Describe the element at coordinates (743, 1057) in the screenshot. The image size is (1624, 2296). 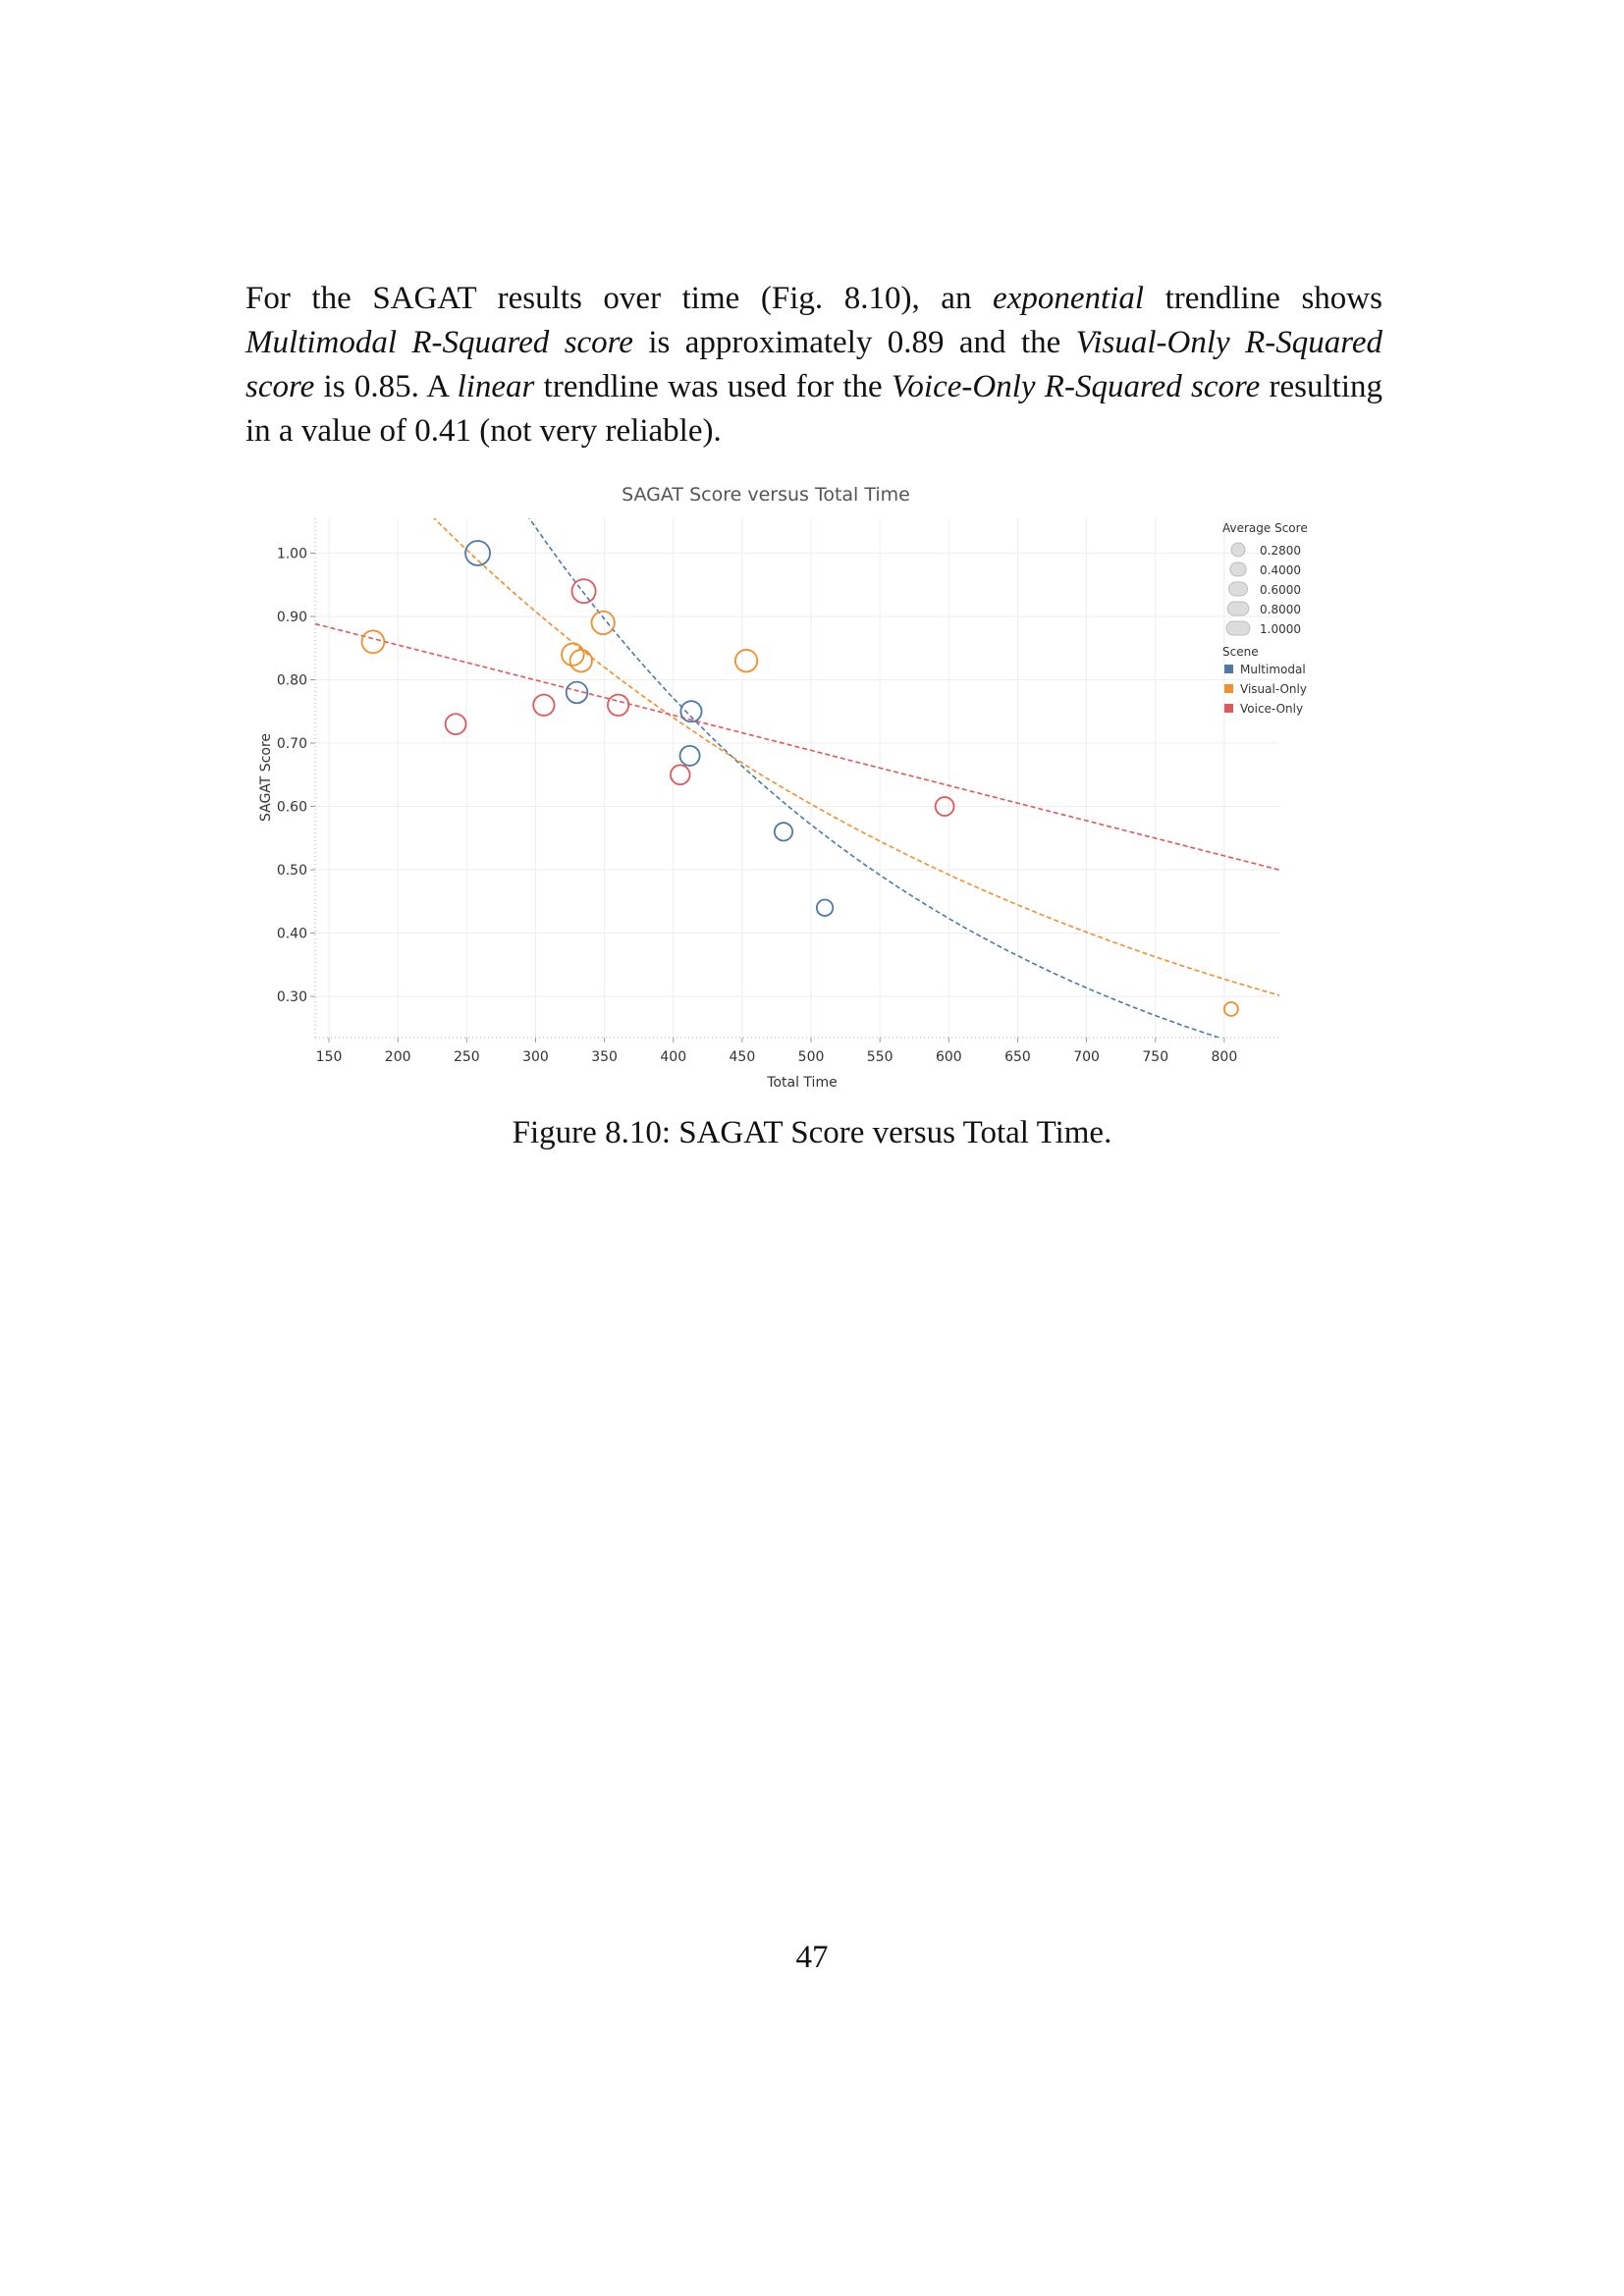
I see `x-tick-label: 450` at that location.